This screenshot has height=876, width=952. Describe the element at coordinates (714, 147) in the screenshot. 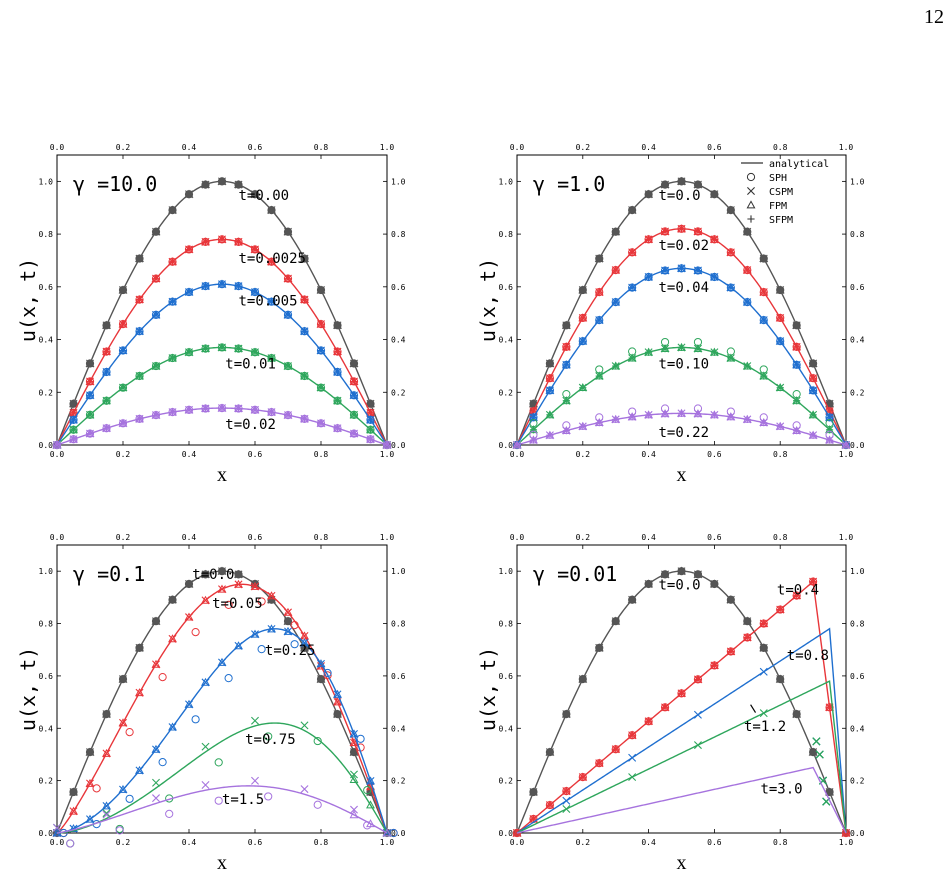

I see `x-tick-label-top: 0.6` at that location.